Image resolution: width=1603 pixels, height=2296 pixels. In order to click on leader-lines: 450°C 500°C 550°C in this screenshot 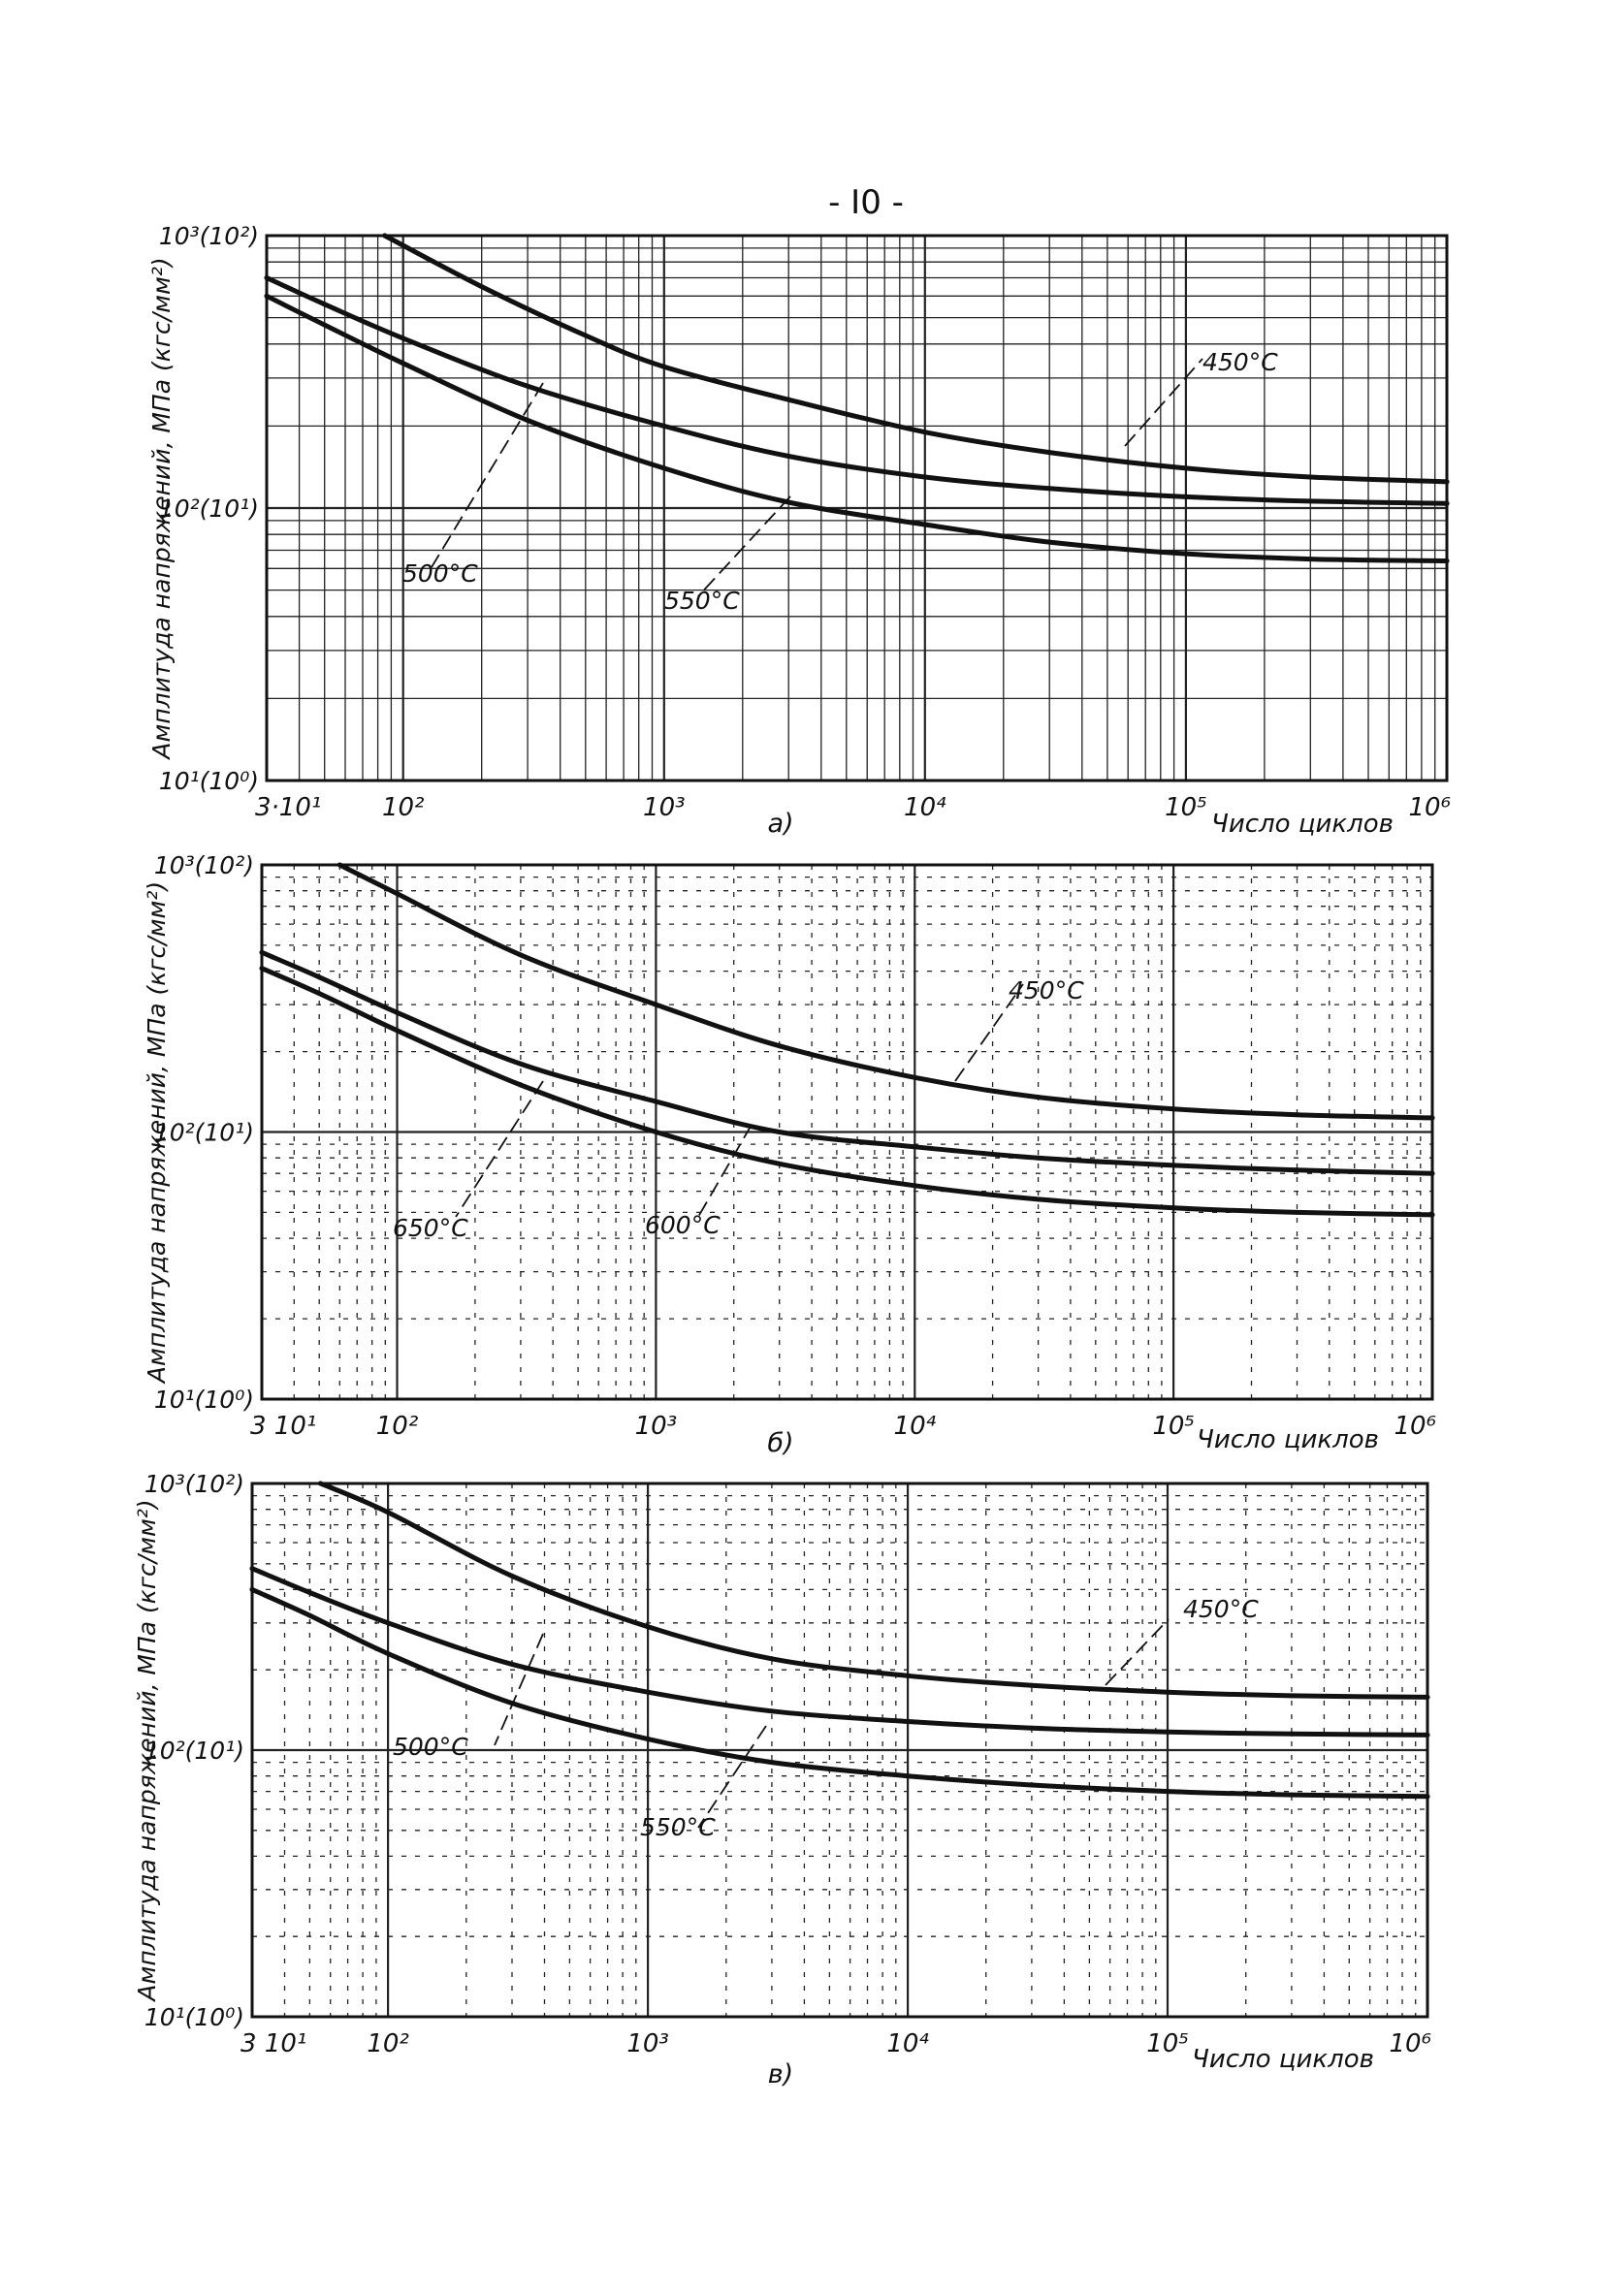, I will do `click(840, 481)`.